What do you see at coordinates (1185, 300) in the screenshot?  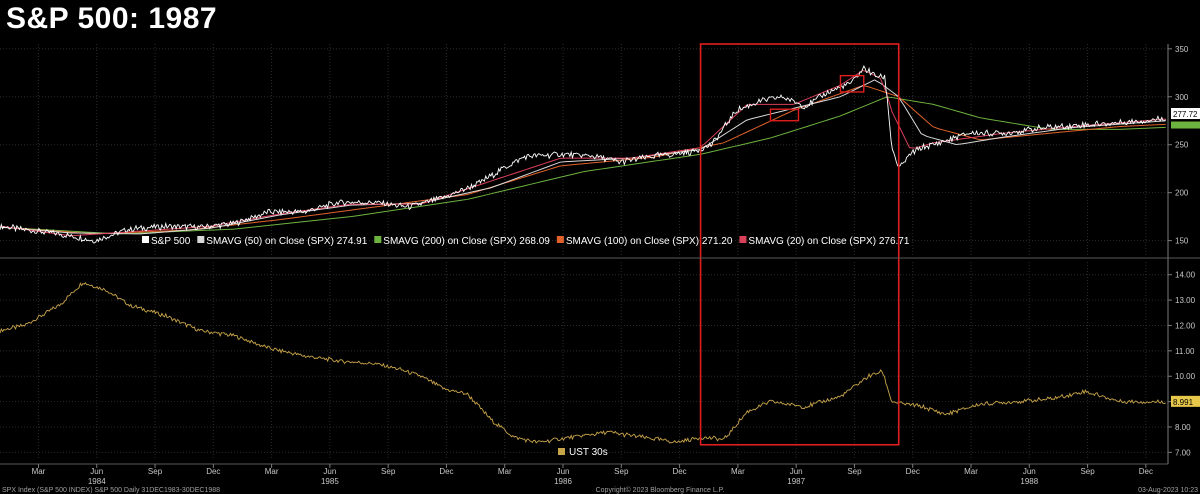 I see `y-tick-label-lower: 13.00` at bounding box center [1185, 300].